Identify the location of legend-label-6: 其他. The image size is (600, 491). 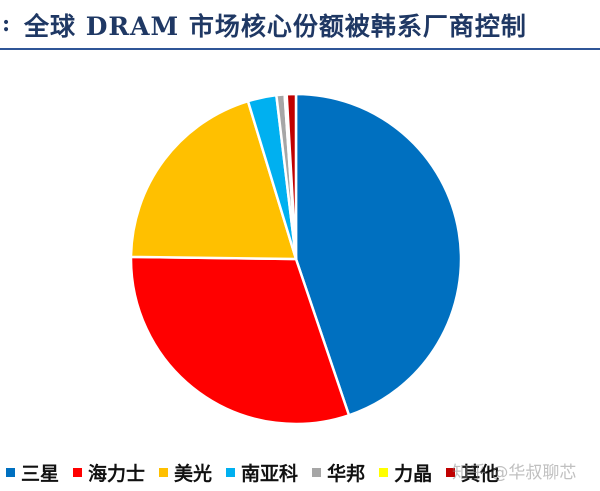
(480, 473).